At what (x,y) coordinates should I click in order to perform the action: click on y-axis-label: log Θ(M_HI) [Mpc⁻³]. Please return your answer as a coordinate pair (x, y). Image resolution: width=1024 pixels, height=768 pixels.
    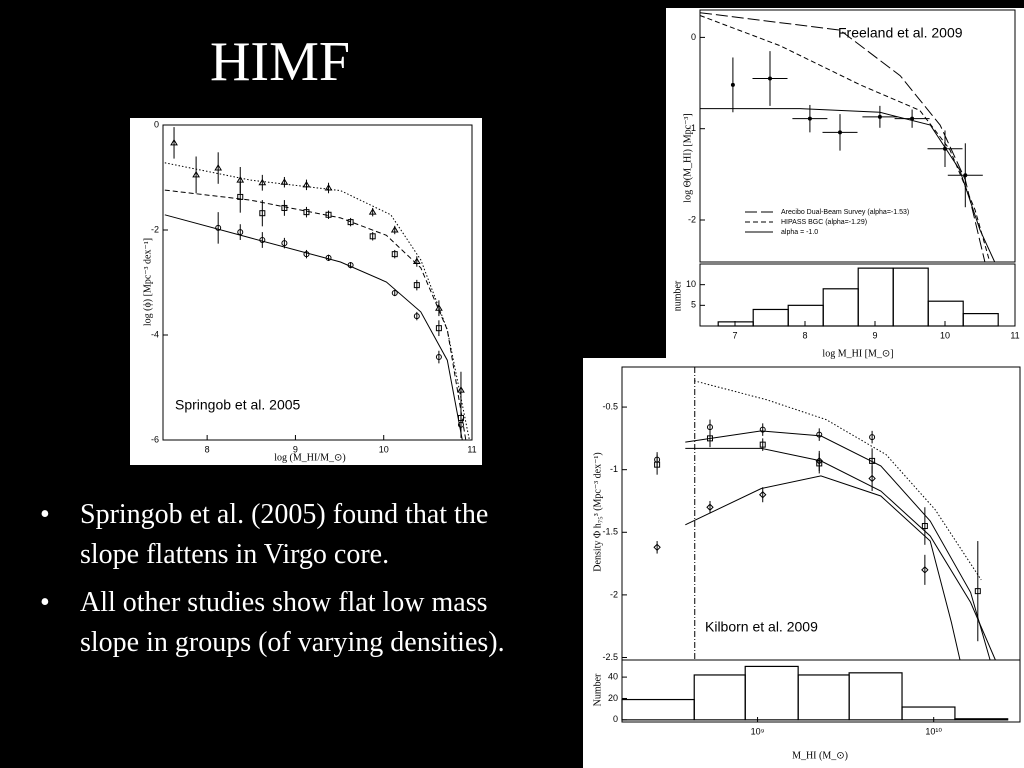
    Looking at the image, I should click on (687, 157).